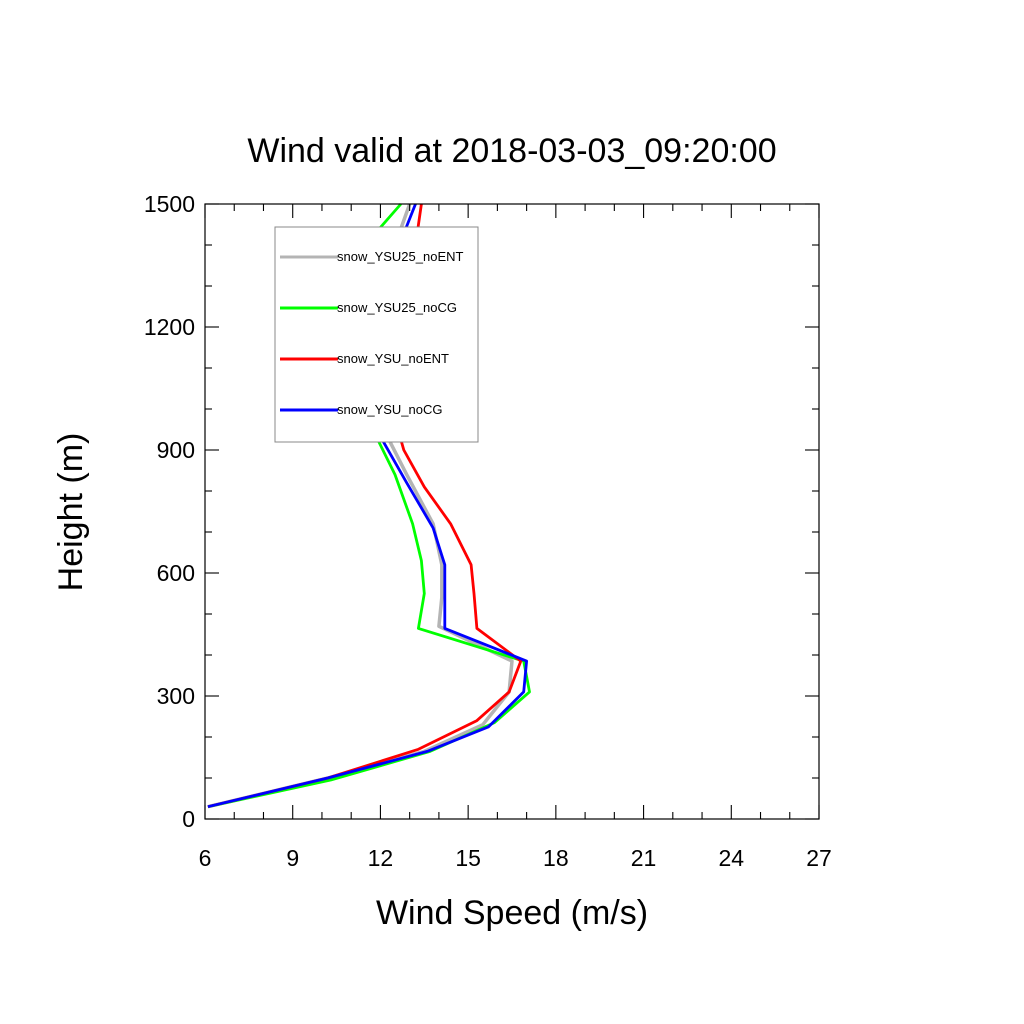  What do you see at coordinates (819, 858) in the screenshot?
I see `x-tick-label: 27` at bounding box center [819, 858].